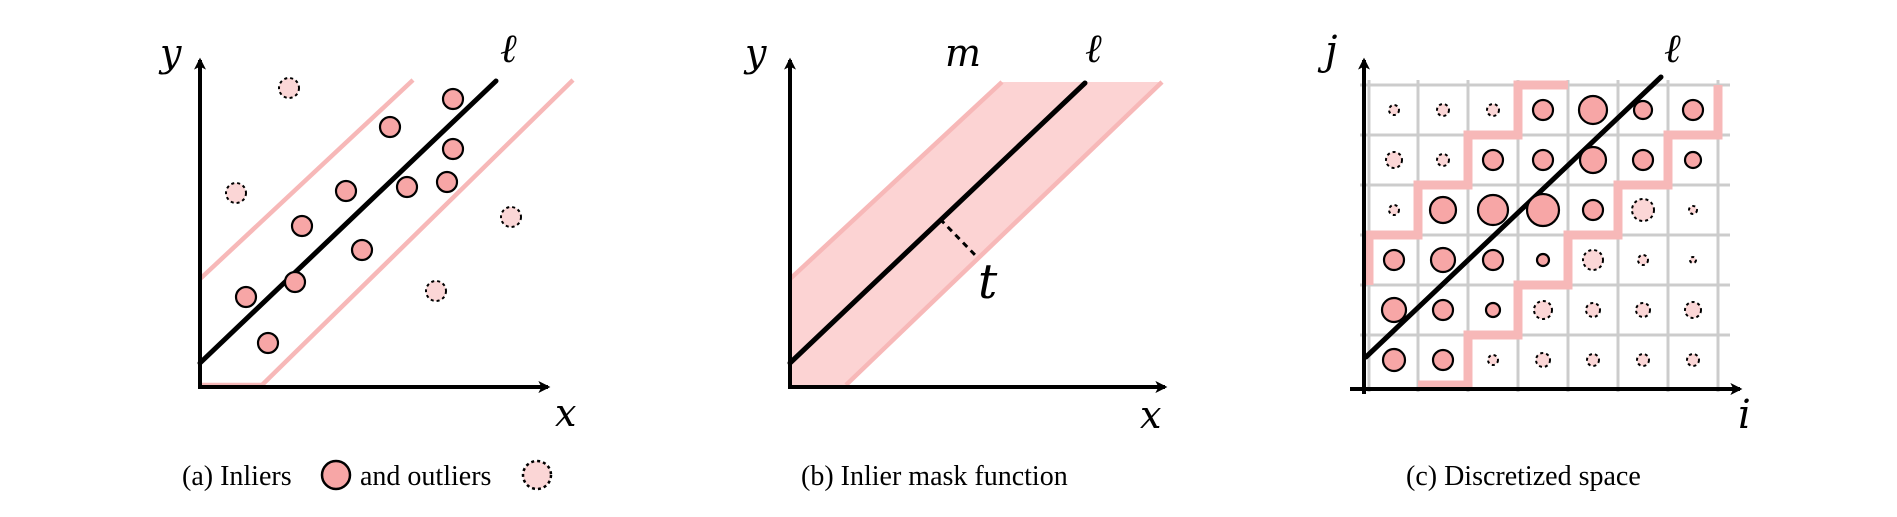  What do you see at coordinates (1523, 476) in the screenshot?
I see `caption-c: (c) Discretized space` at bounding box center [1523, 476].